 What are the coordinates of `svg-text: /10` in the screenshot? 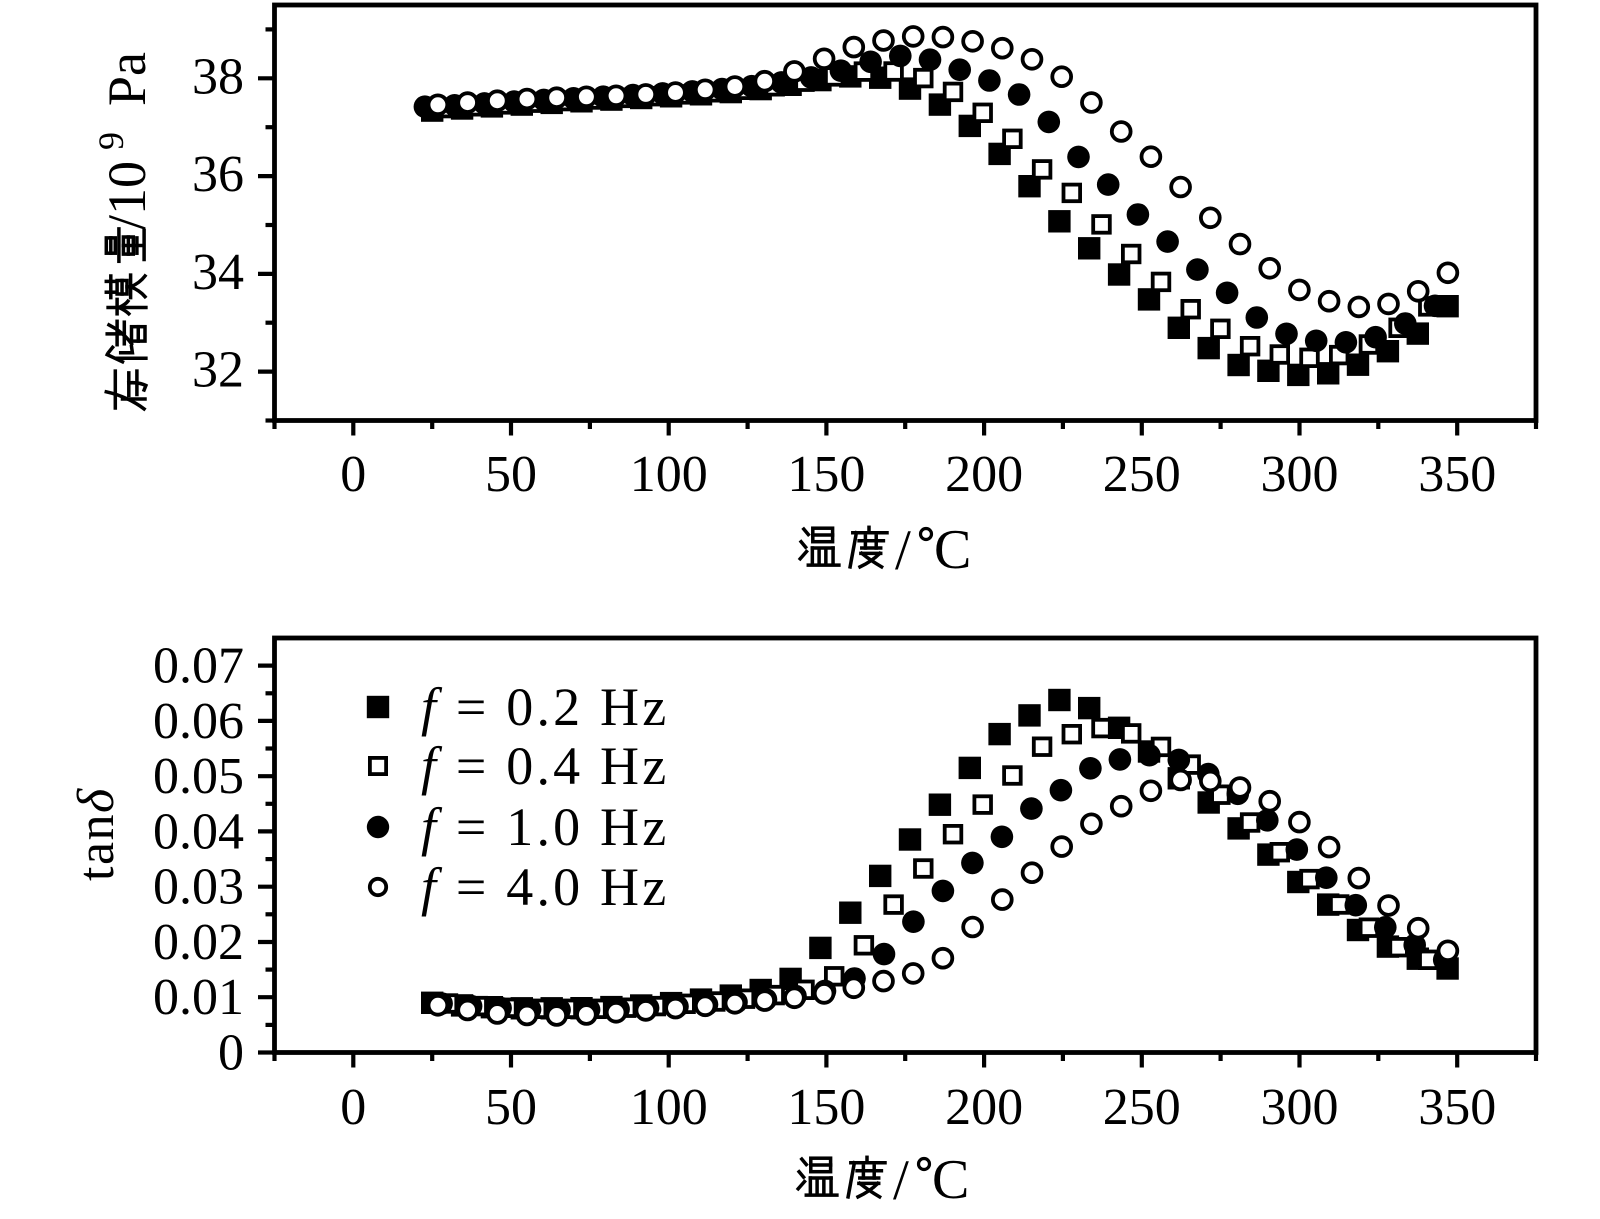 It's located at (127, 195).